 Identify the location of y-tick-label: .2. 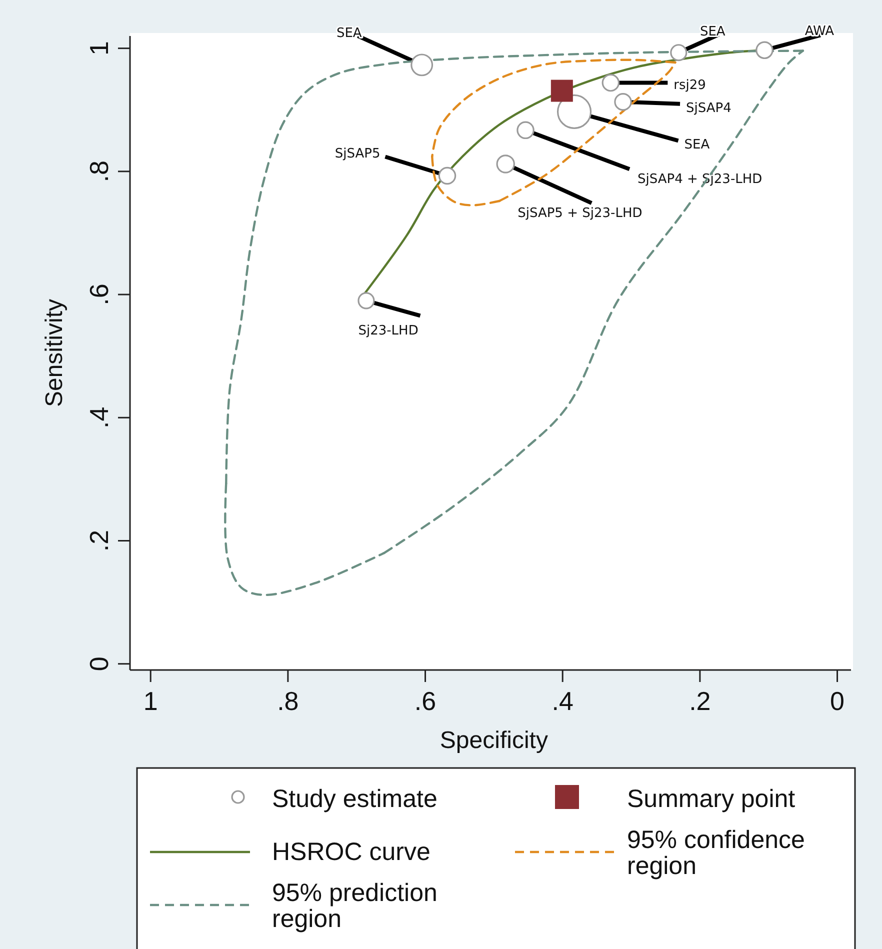
(99, 541).